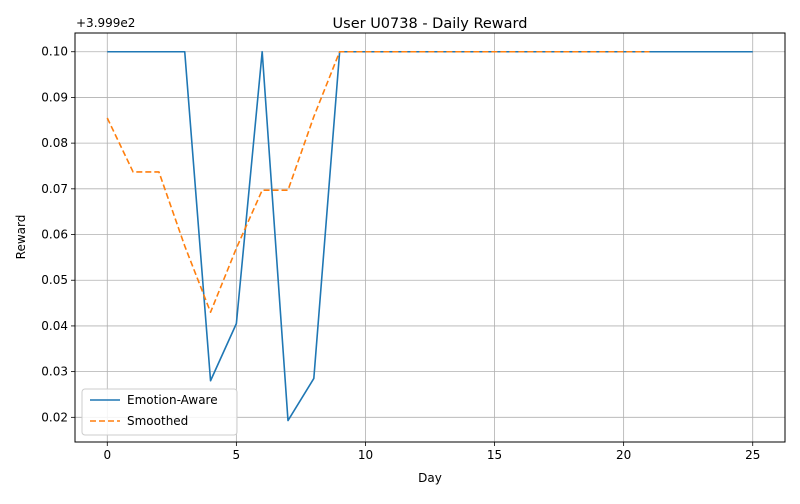  I want to click on y-tick-label: 0.03, so click(54, 372).